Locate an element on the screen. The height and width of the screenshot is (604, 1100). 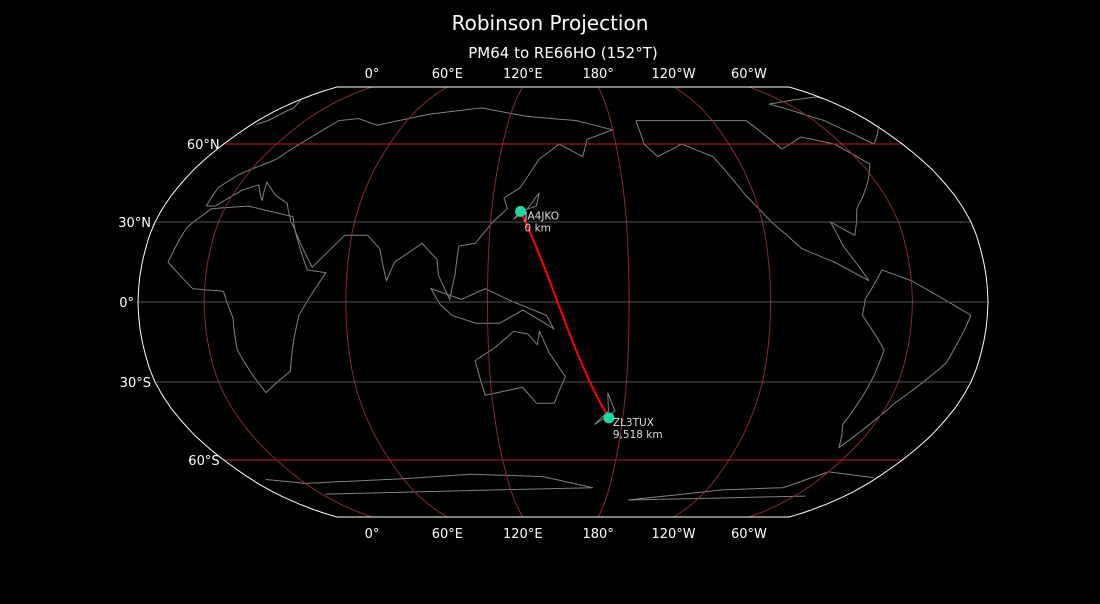
lon-label-bottom: 60°W is located at coordinates (749, 534).